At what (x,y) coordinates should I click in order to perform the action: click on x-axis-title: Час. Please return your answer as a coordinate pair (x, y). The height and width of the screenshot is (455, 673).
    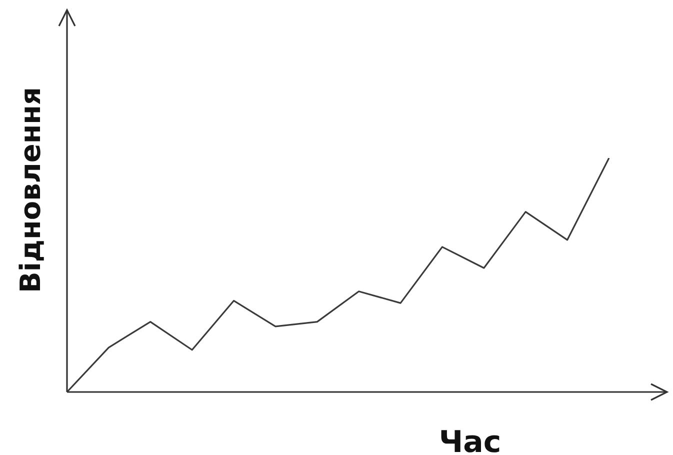
    Looking at the image, I should click on (470, 440).